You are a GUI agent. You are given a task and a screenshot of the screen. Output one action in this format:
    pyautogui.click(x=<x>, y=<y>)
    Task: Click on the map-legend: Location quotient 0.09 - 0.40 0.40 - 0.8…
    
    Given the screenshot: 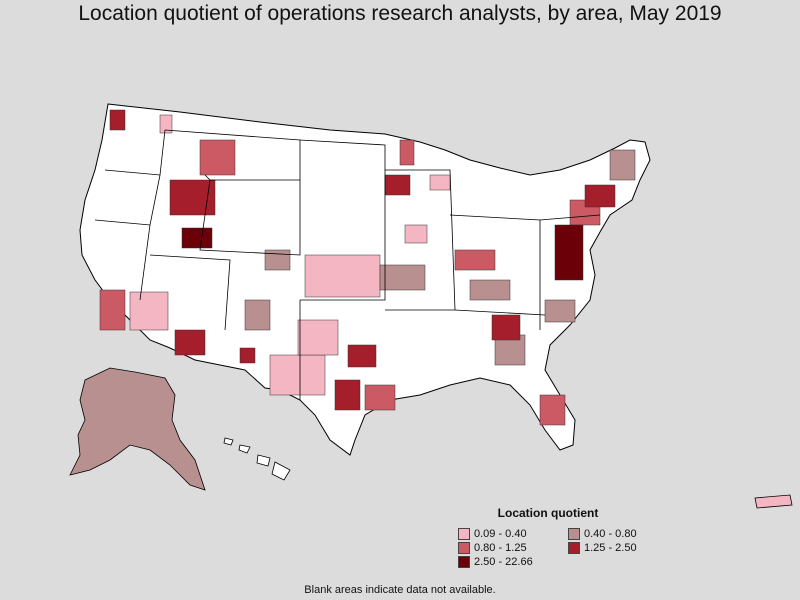 What is the action you would take?
    pyautogui.click(x=568, y=537)
    